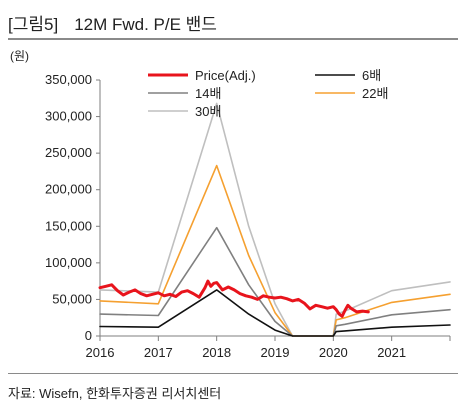 Image resolution: width=470 pixels, height=413 pixels. What do you see at coordinates (275, 352) in the screenshot?
I see `x-tick-label: 2019` at bounding box center [275, 352].